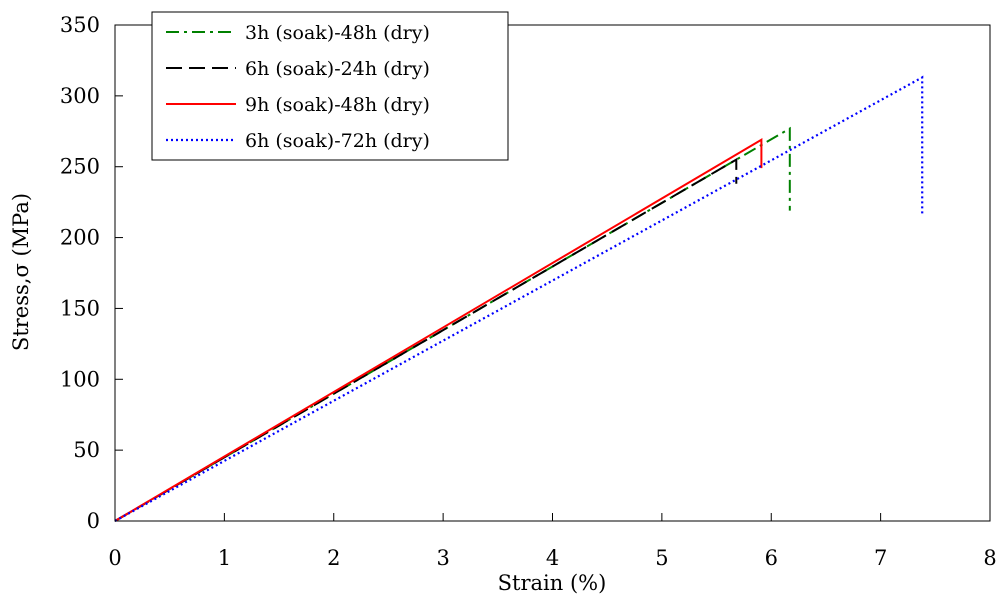 This screenshot has width=997, height=598. What do you see at coordinates (80, 238) in the screenshot?
I see `y-tick-label: 200` at bounding box center [80, 238].